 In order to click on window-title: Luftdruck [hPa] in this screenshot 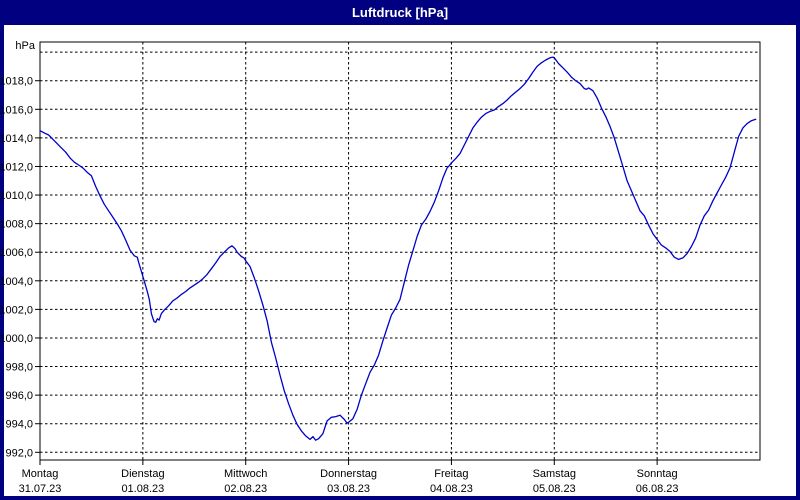, I will do `click(400, 12)`.